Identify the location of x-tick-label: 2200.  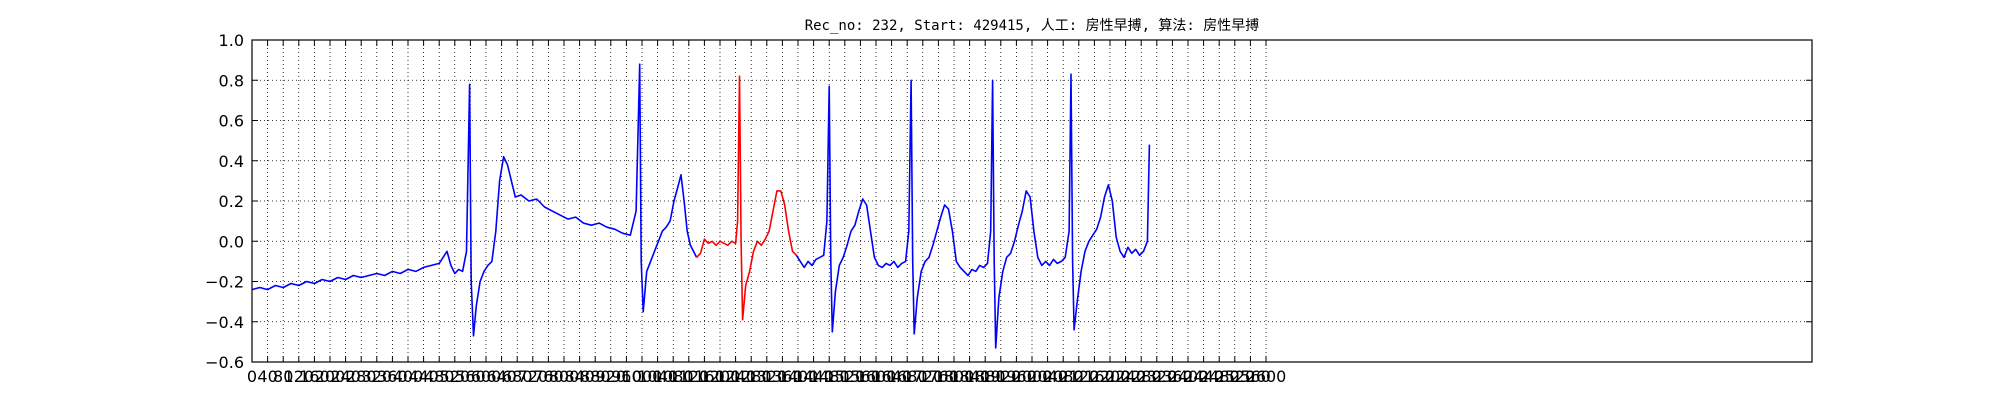
(1110, 376).